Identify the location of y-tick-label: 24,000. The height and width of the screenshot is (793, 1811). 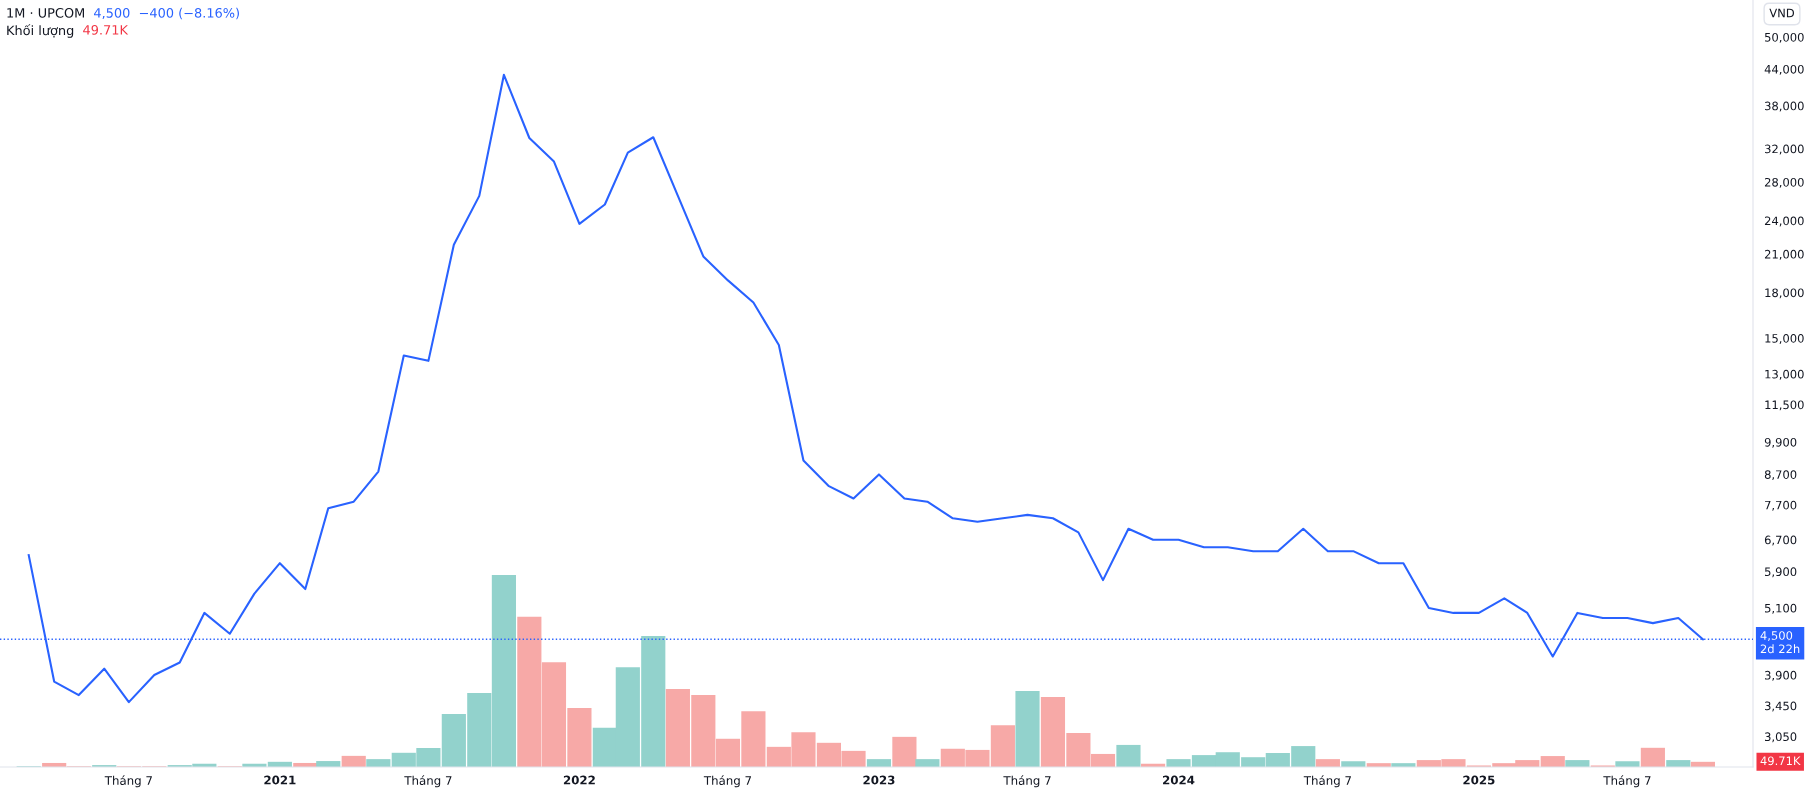
(1784, 221).